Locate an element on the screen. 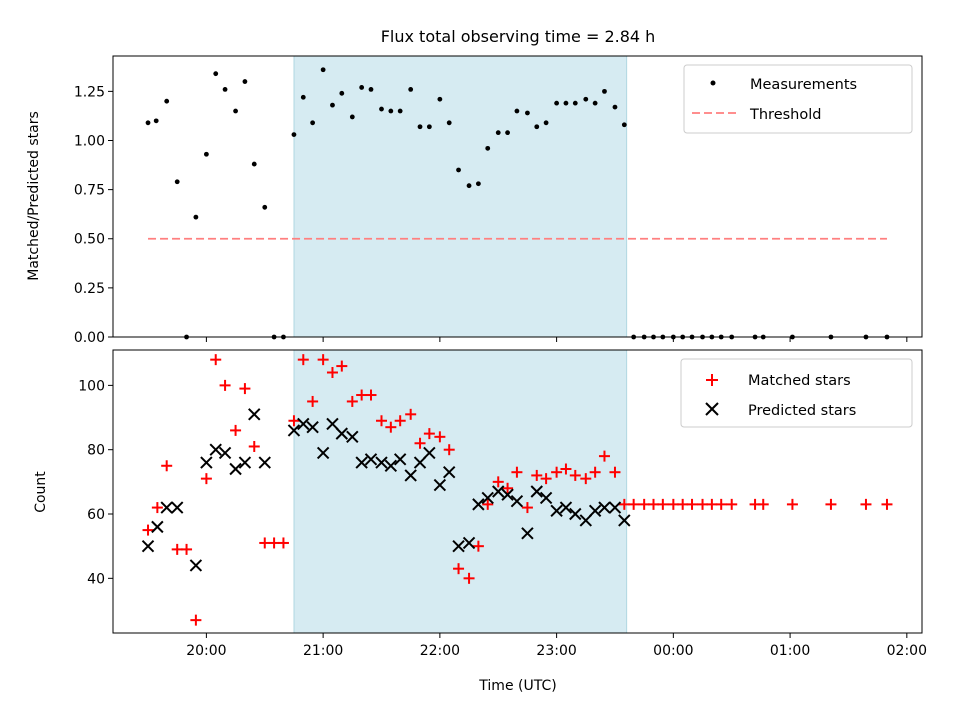  x-tick-label: 01:00 is located at coordinates (790, 651).